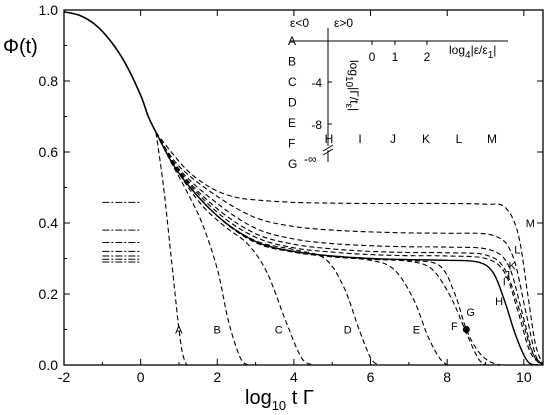  Describe the element at coordinates (372, 57) in the screenshot. I see `inset-x-tick-label: 0` at that location.